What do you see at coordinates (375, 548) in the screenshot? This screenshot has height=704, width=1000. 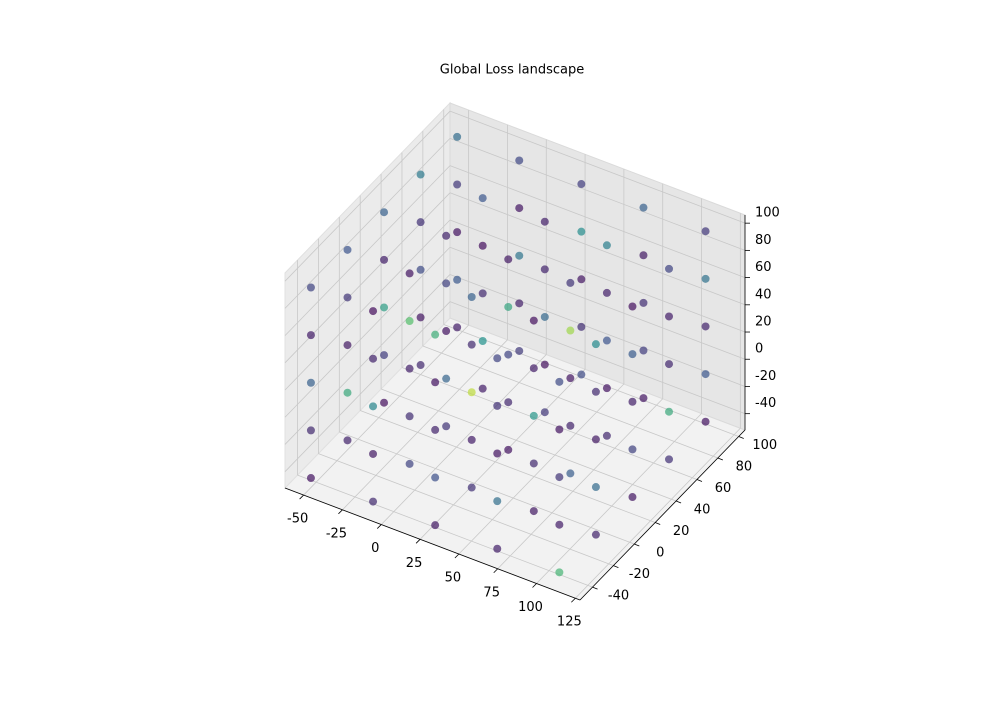 I see `x-tick-label: 0` at bounding box center [375, 548].